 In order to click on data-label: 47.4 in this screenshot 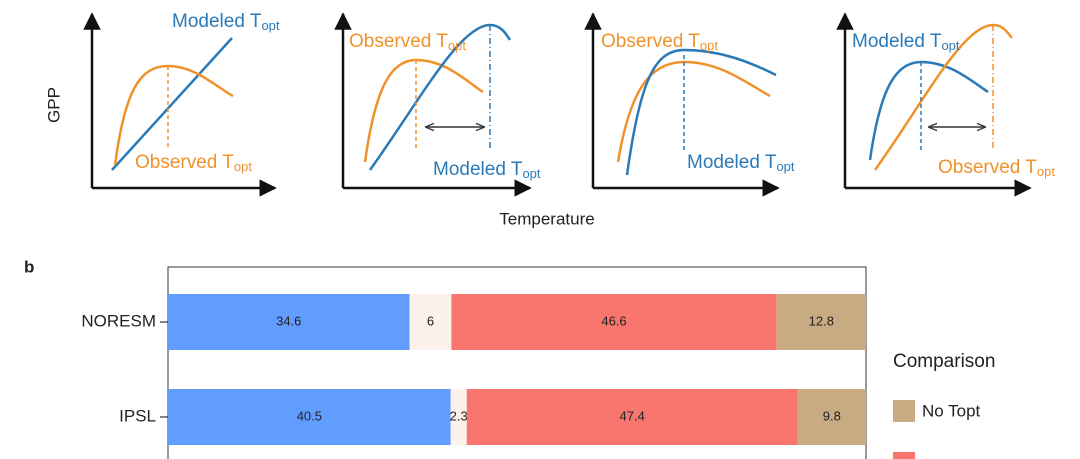, I will do `click(632, 415)`.